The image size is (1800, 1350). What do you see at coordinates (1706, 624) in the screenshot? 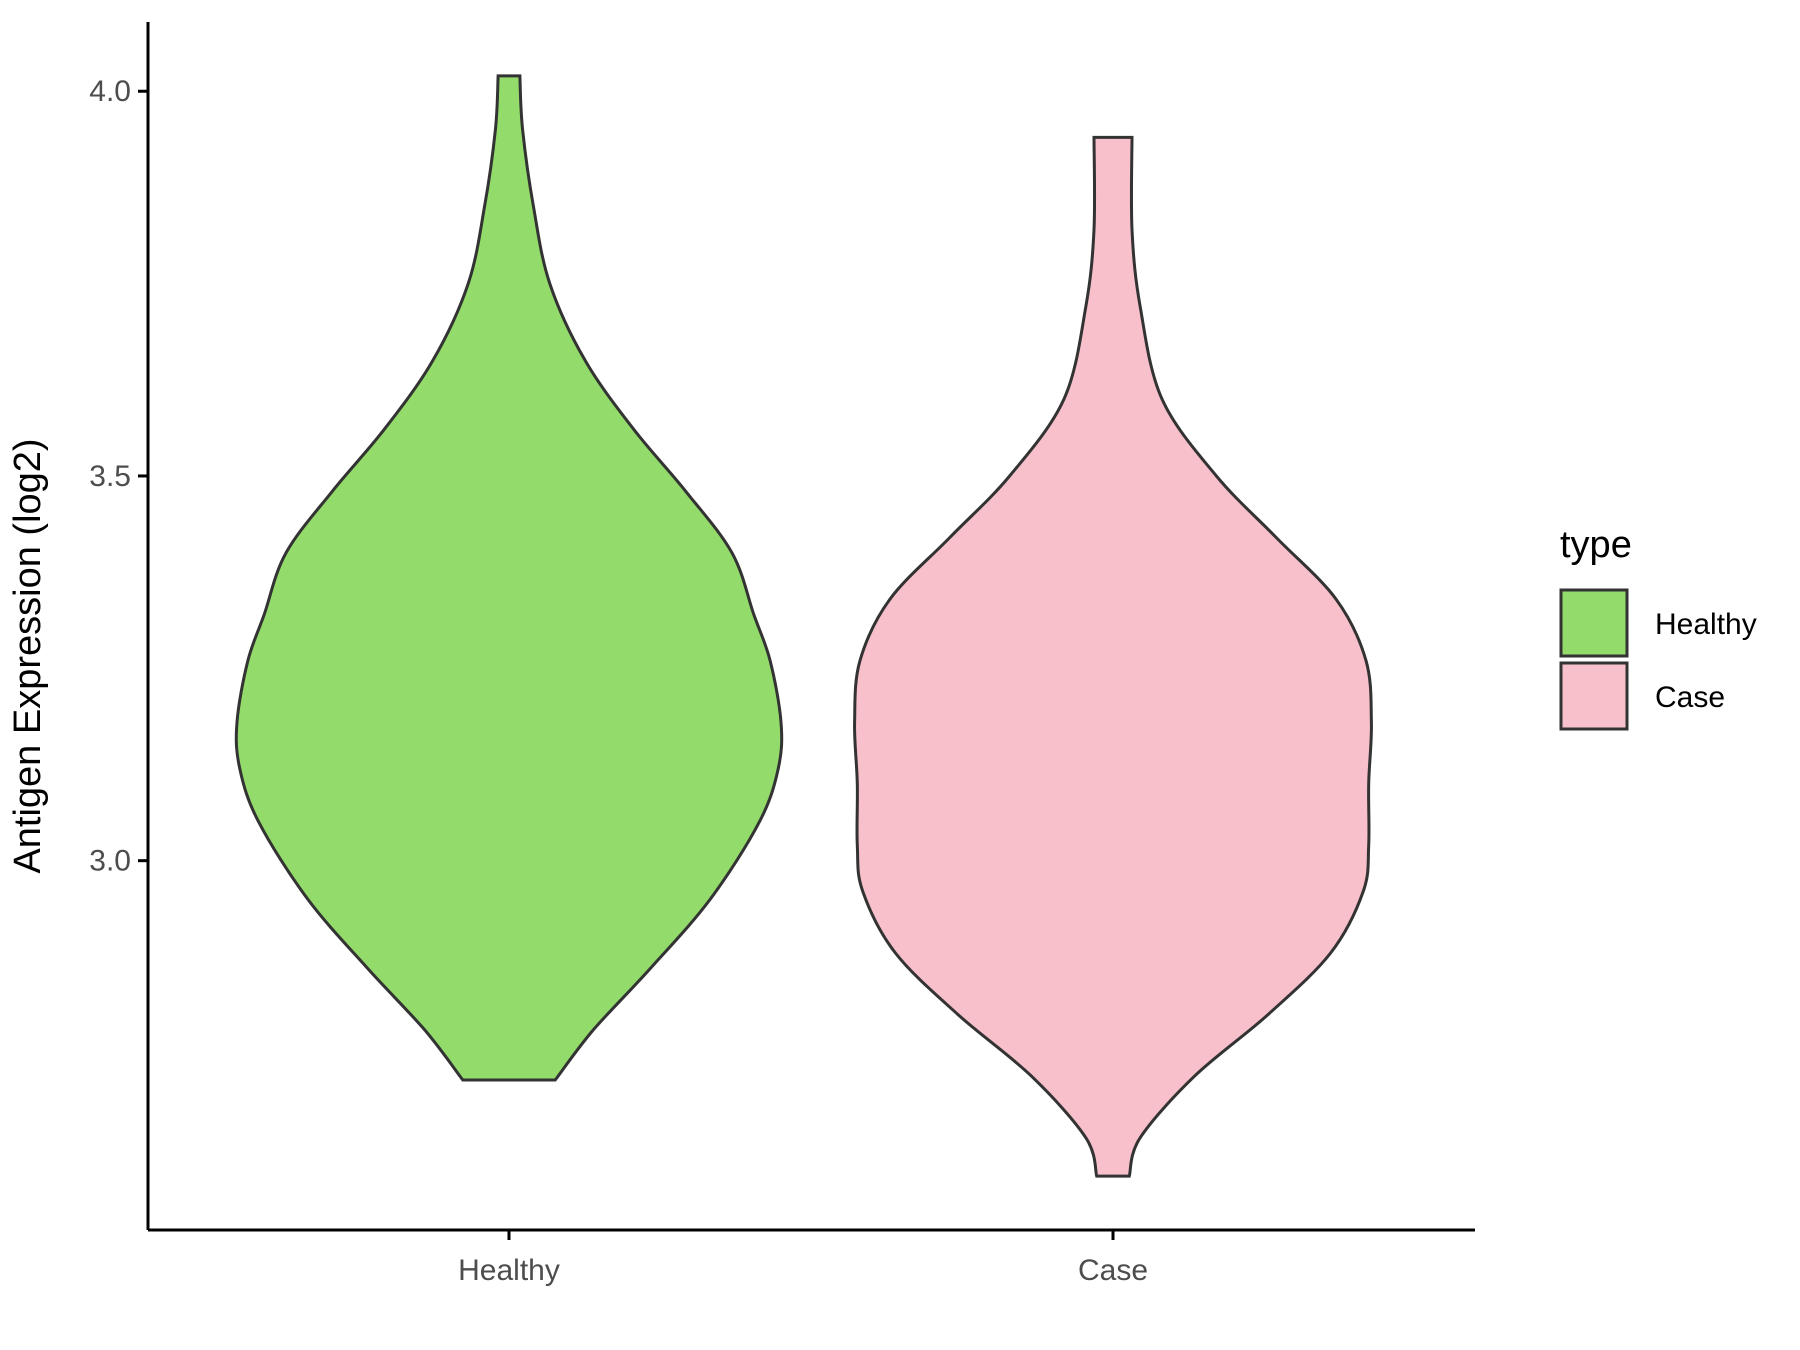
I see `legend-label-healthy: Healthy` at bounding box center [1706, 624].